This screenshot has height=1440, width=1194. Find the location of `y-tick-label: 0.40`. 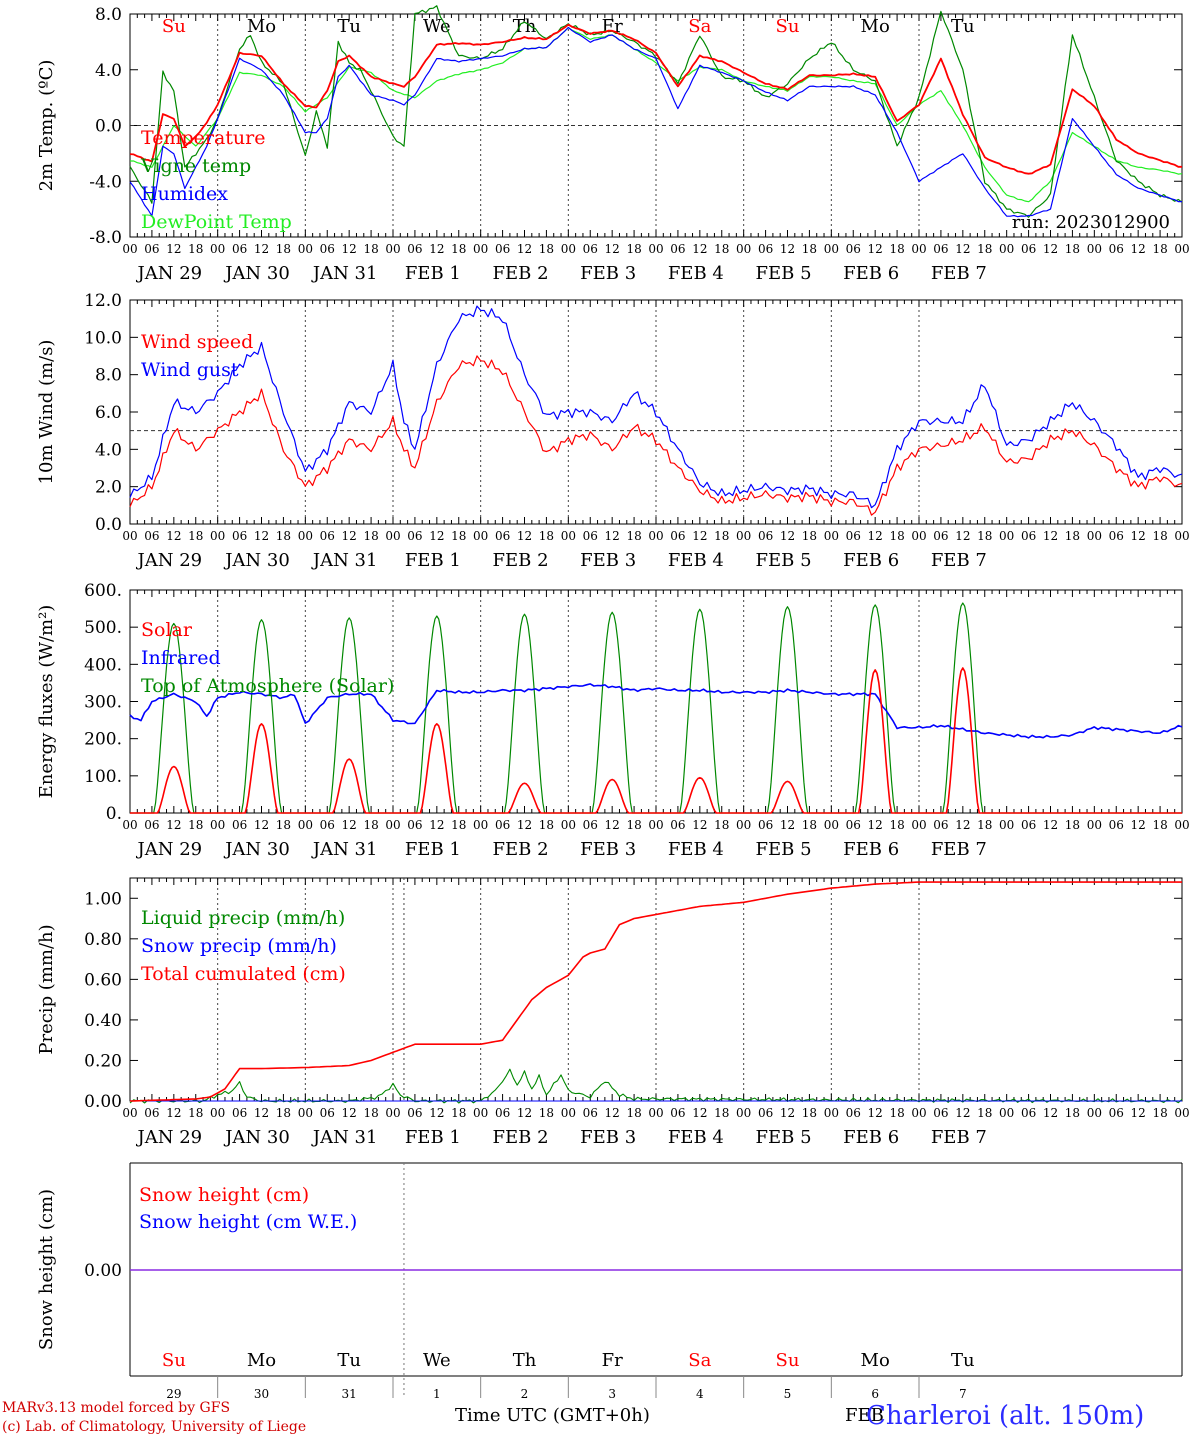

y-tick-label: 0.40 is located at coordinates (103, 1021).